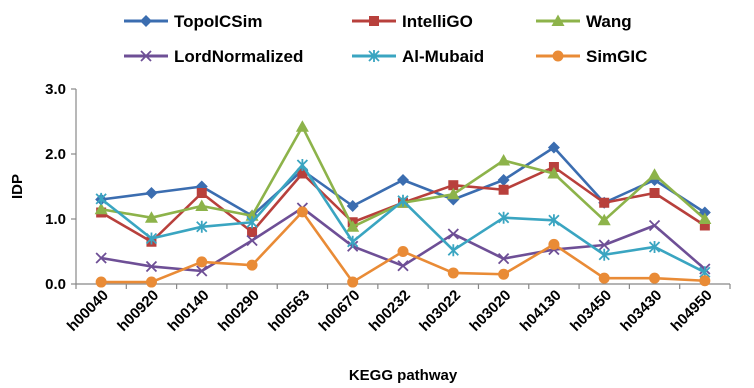 The image size is (754, 388). What do you see at coordinates (692, 311) in the screenshot?
I see `x-tick-label: h04950` at bounding box center [692, 311].